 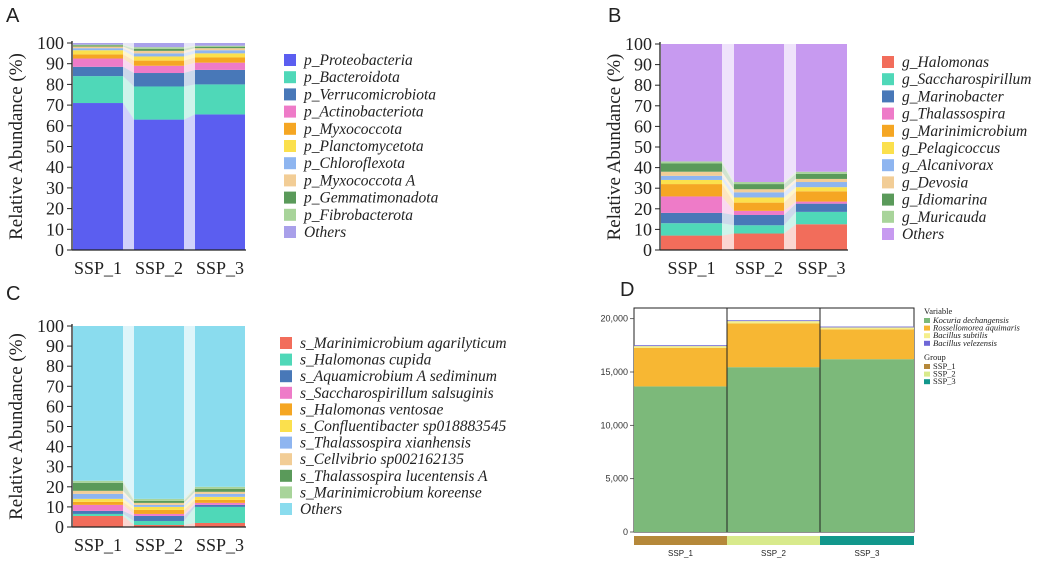 I want to click on x-tick-label: SSP_3, so click(x=220, y=545).